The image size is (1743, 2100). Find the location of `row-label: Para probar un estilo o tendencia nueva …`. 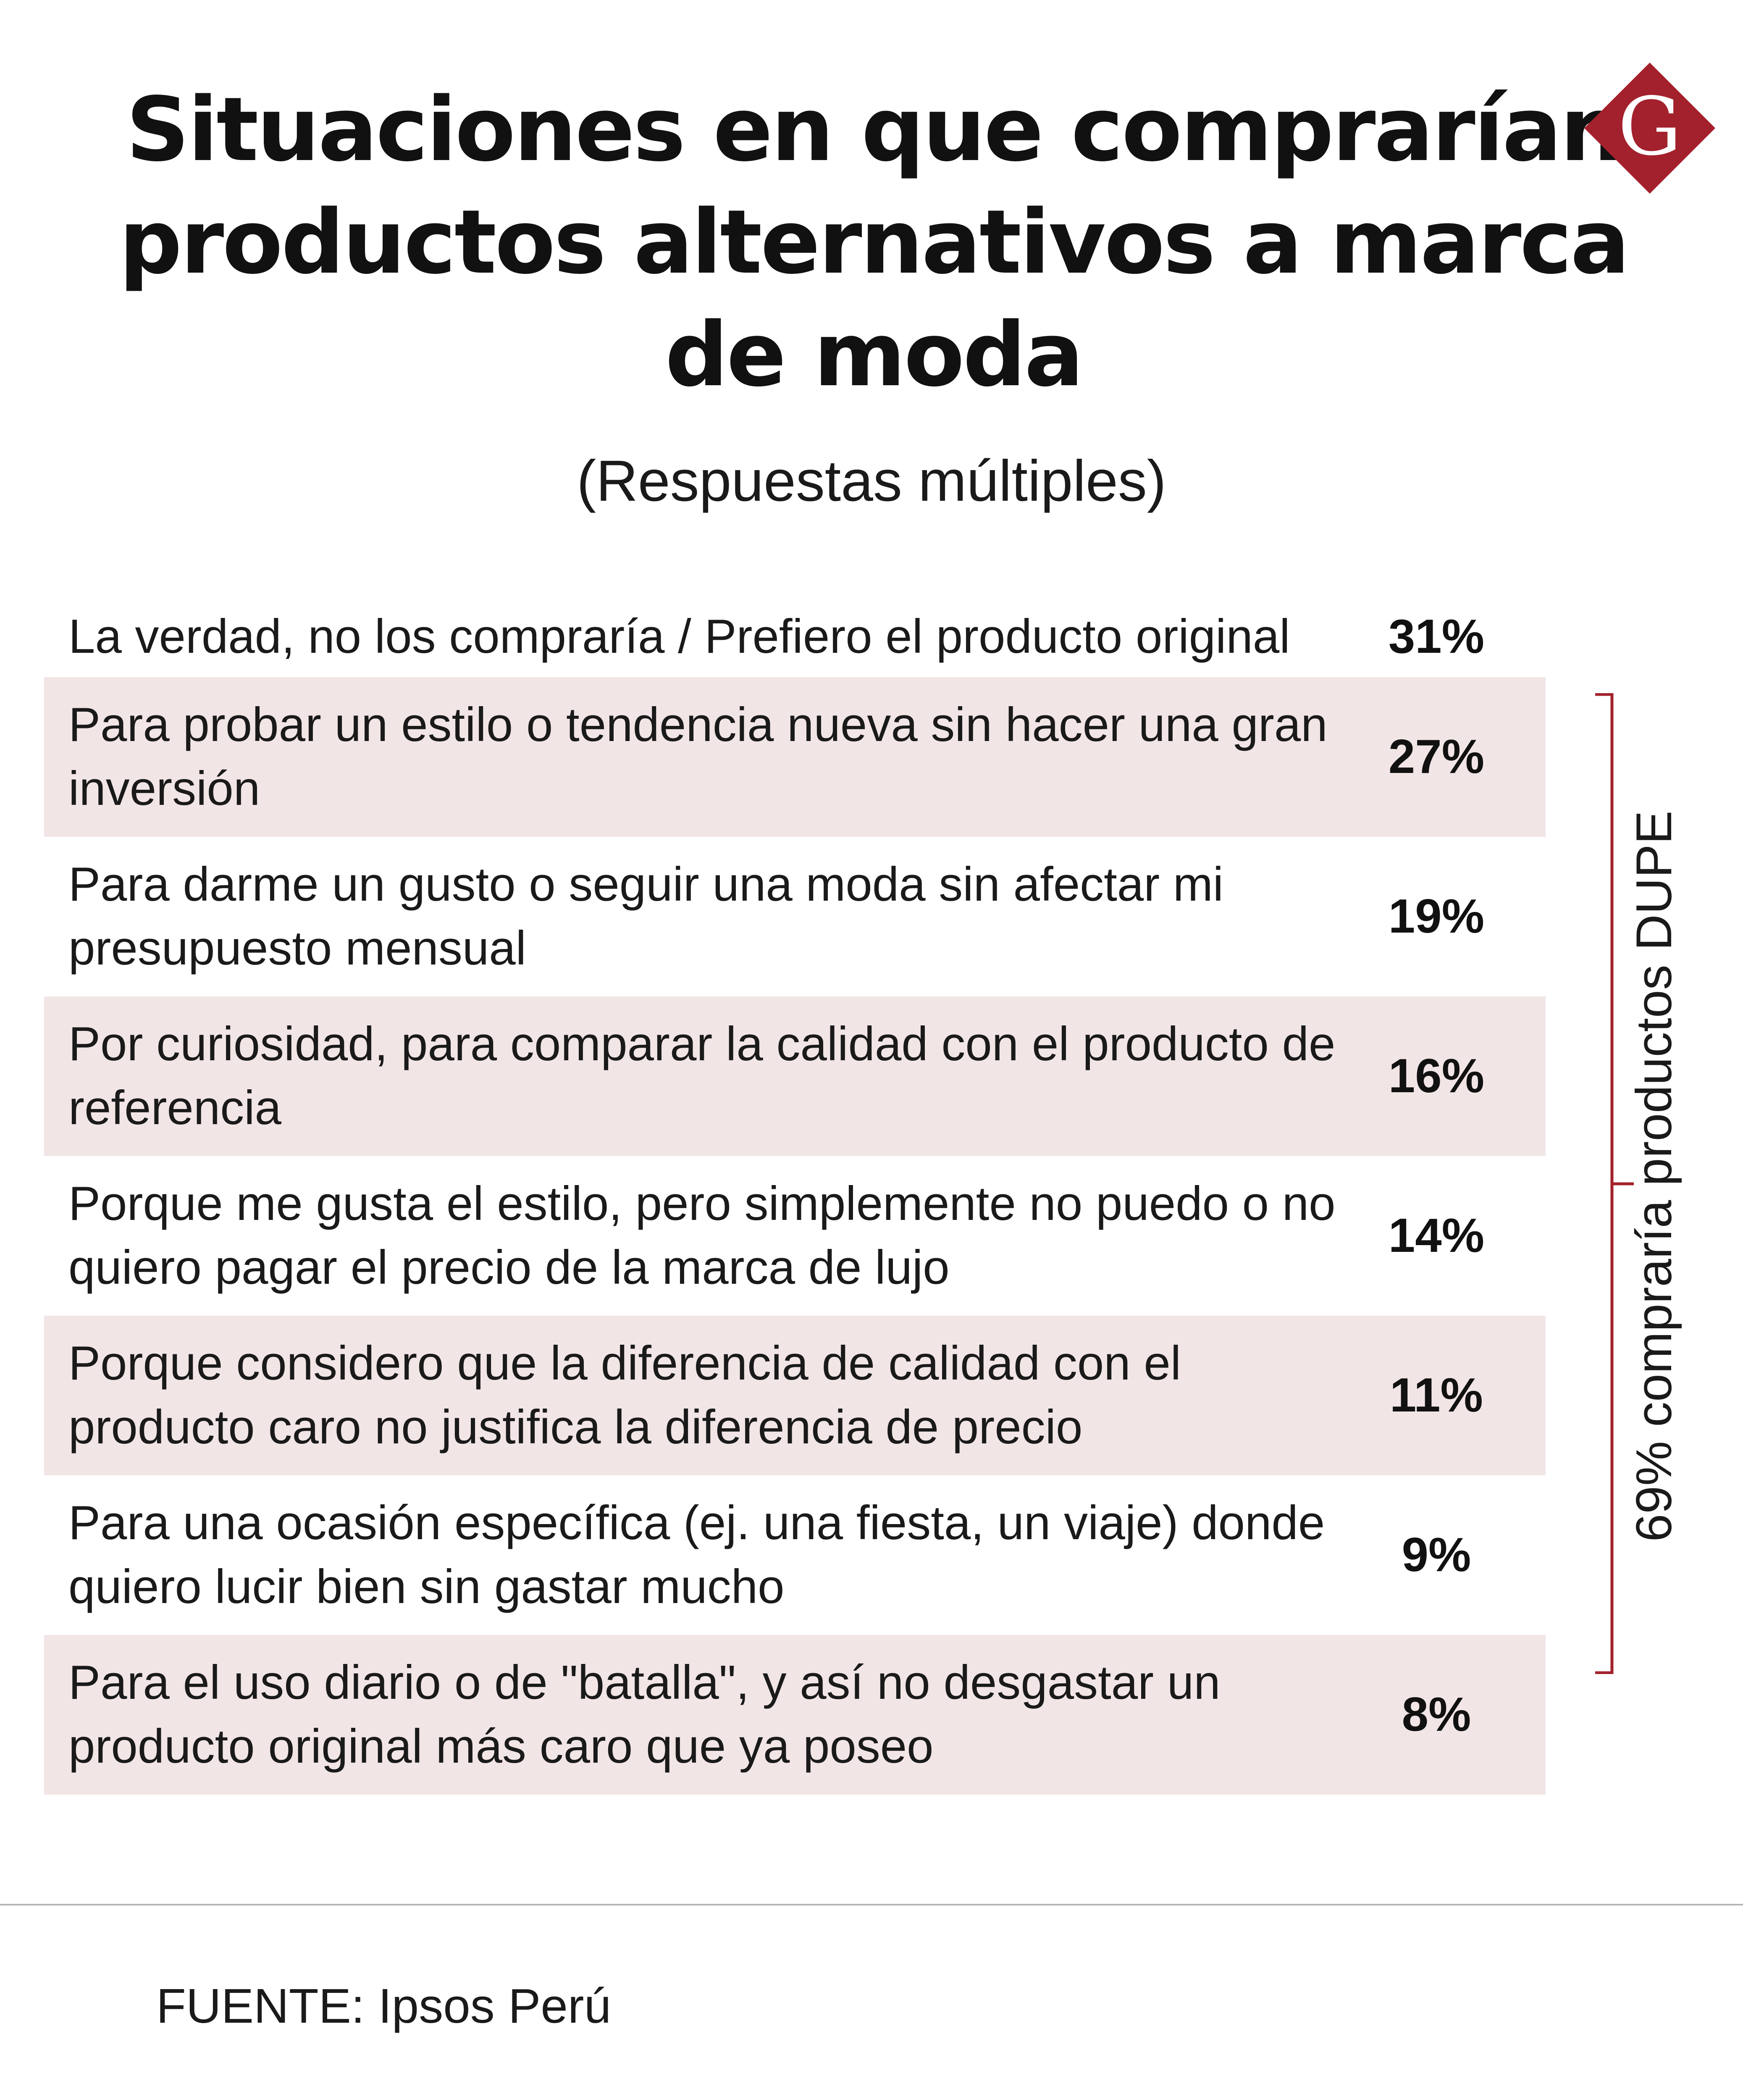

row-label: Para probar un estilo o tendencia nueva … is located at coordinates (698, 756).